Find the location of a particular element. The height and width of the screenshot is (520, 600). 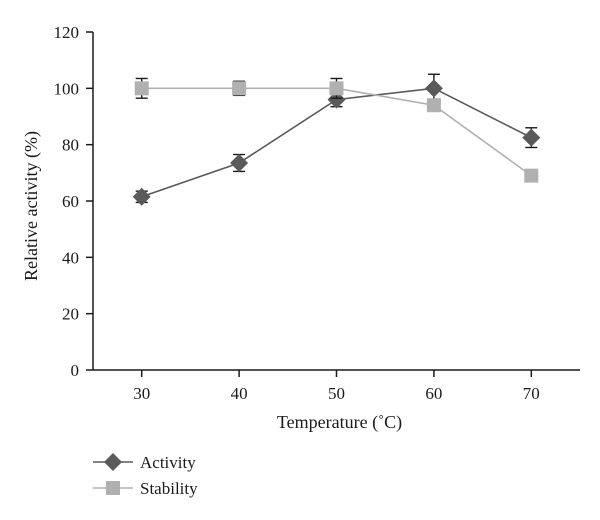

y-tick-label: 80 is located at coordinates (70, 145).